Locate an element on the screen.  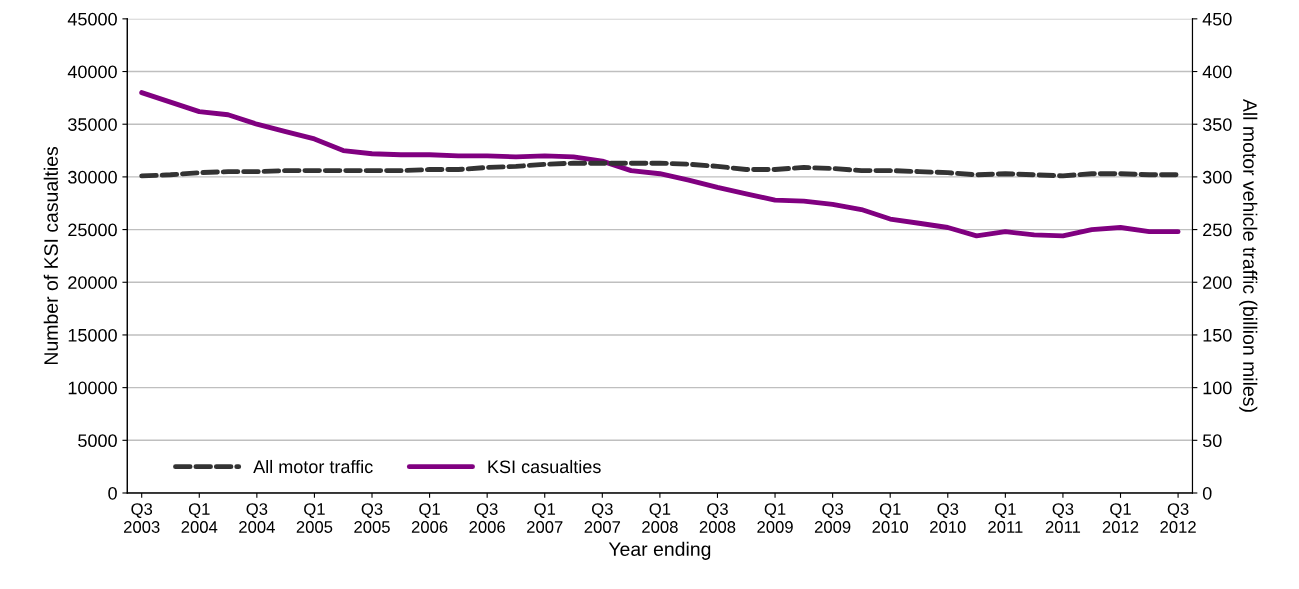
x-tick-label: Q3 2011 is located at coordinates (1063, 518).